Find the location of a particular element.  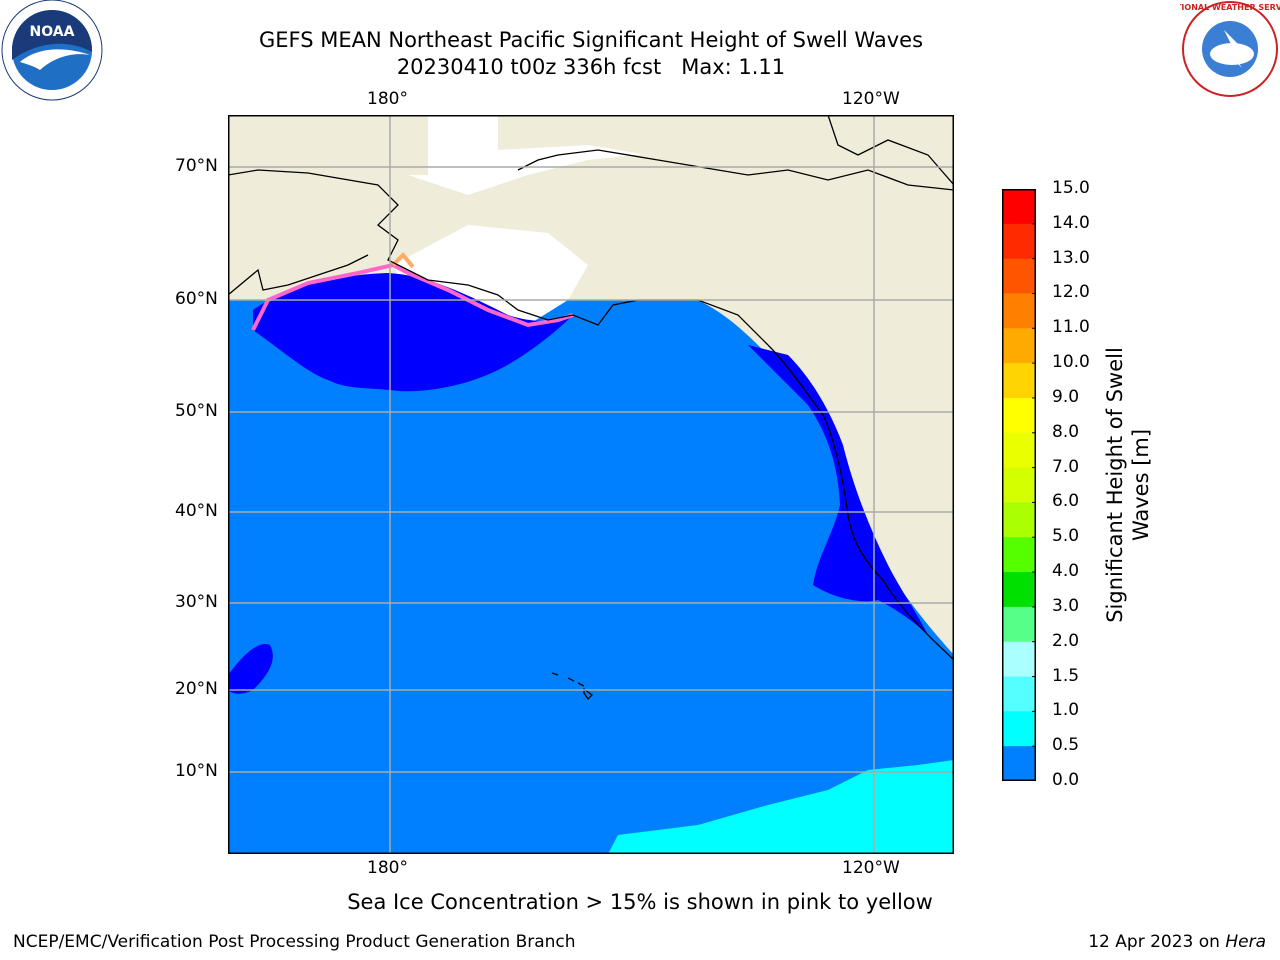

colorbar-tick-label: 0.0 is located at coordinates (1066, 780).